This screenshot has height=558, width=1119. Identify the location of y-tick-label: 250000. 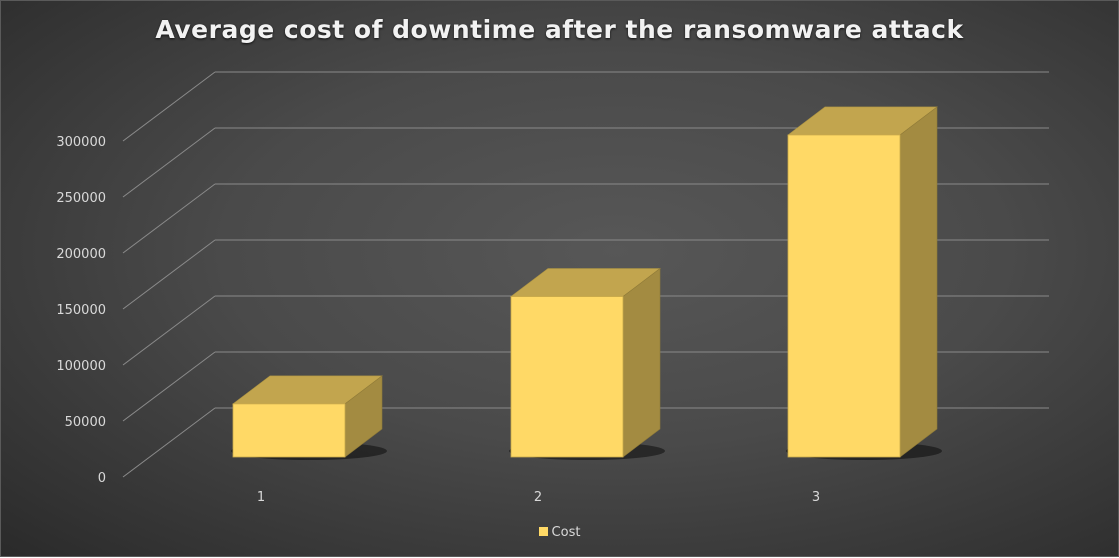
(81, 198).